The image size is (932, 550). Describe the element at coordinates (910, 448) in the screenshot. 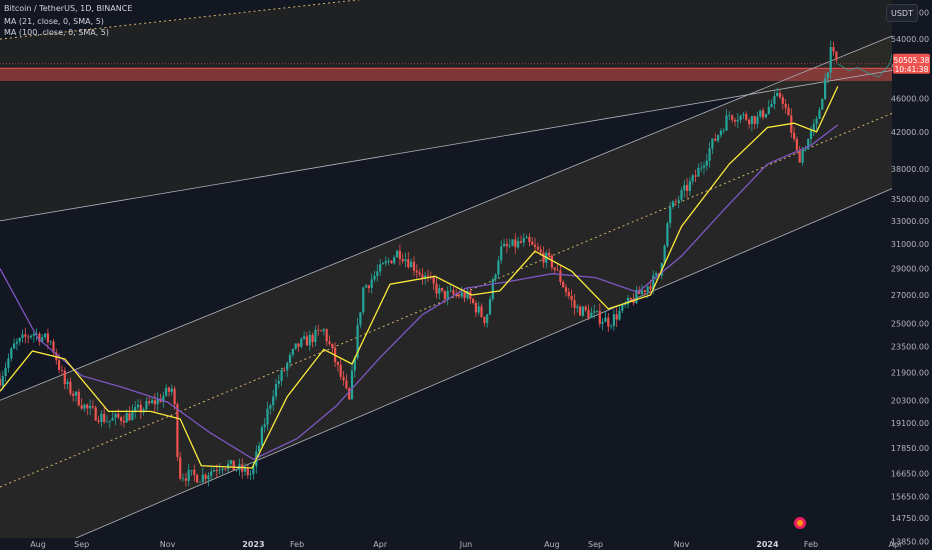

I see `y-tick-label: 17850.00` at that location.